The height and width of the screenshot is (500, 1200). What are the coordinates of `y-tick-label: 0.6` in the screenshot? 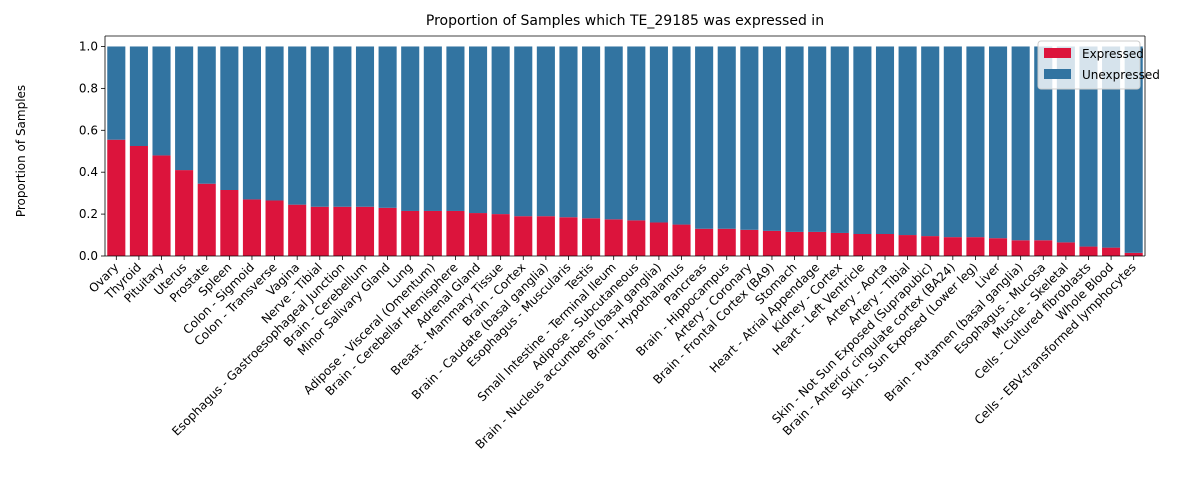 It's located at (88, 130).